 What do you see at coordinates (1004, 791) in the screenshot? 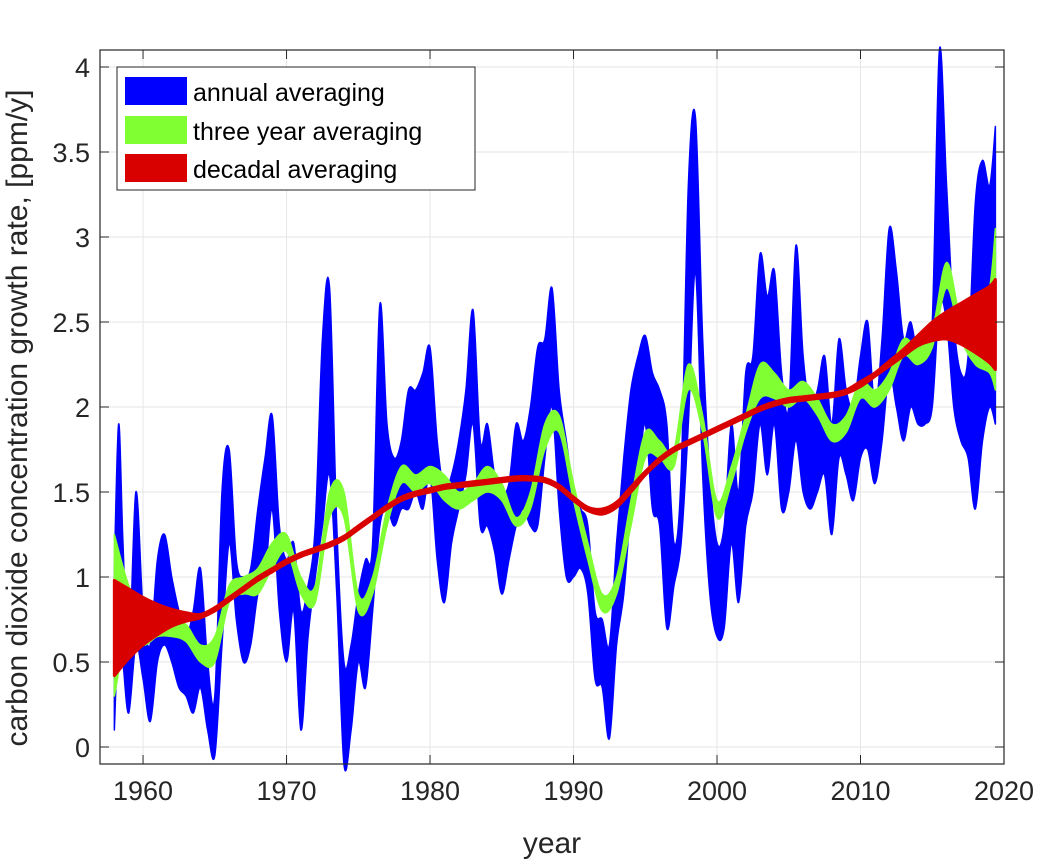
I see `x-tick-label: 2020` at bounding box center [1004, 791].